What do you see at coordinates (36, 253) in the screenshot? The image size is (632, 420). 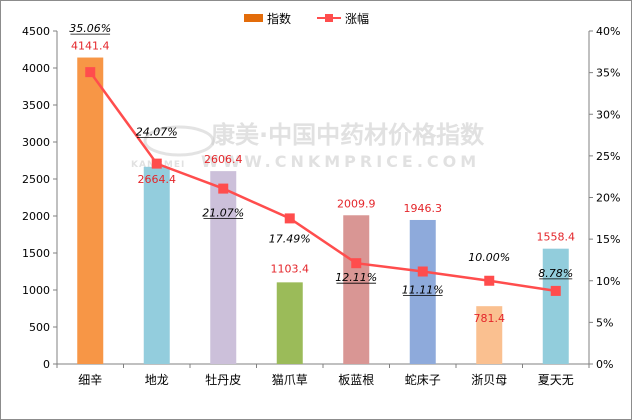 I see `left-tick-label: 1500` at bounding box center [36, 253].